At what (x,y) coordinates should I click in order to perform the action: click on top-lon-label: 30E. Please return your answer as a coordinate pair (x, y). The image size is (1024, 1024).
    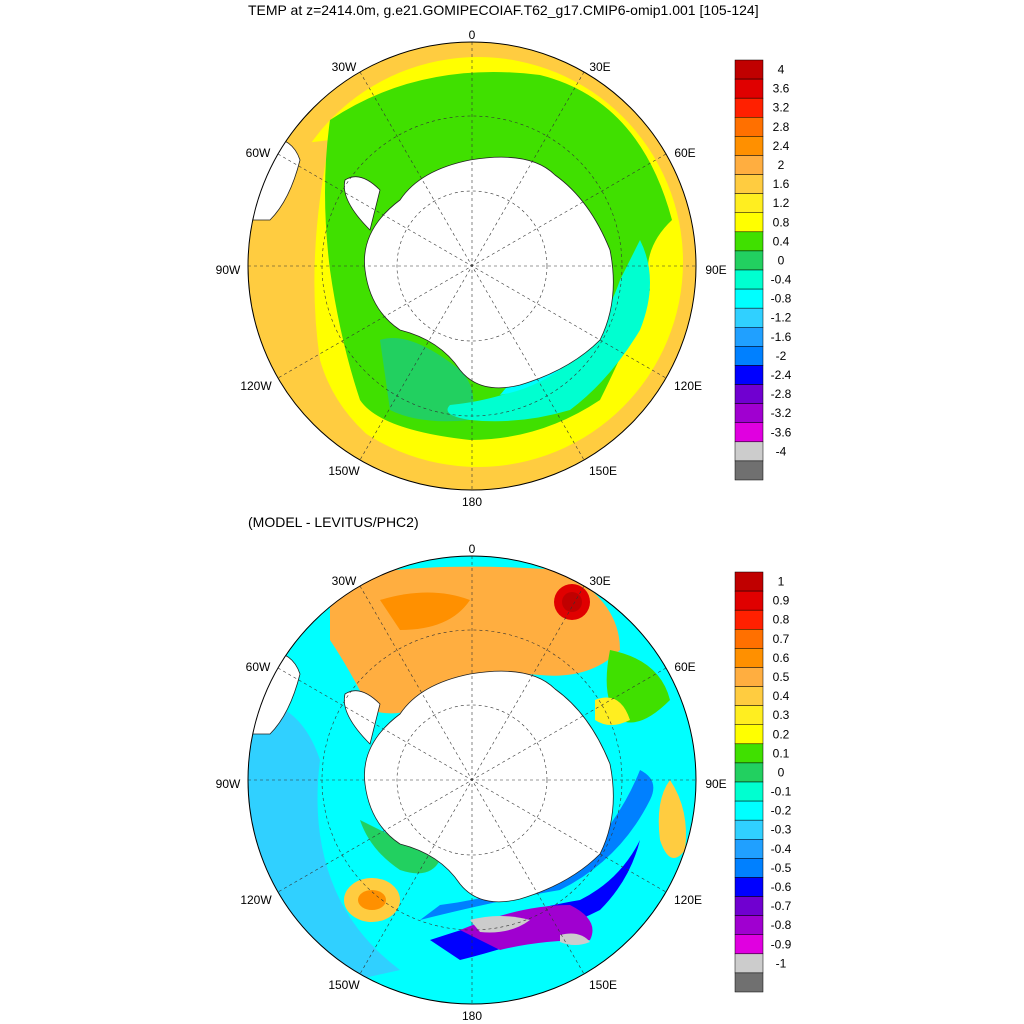
    Looking at the image, I should click on (599, 67).